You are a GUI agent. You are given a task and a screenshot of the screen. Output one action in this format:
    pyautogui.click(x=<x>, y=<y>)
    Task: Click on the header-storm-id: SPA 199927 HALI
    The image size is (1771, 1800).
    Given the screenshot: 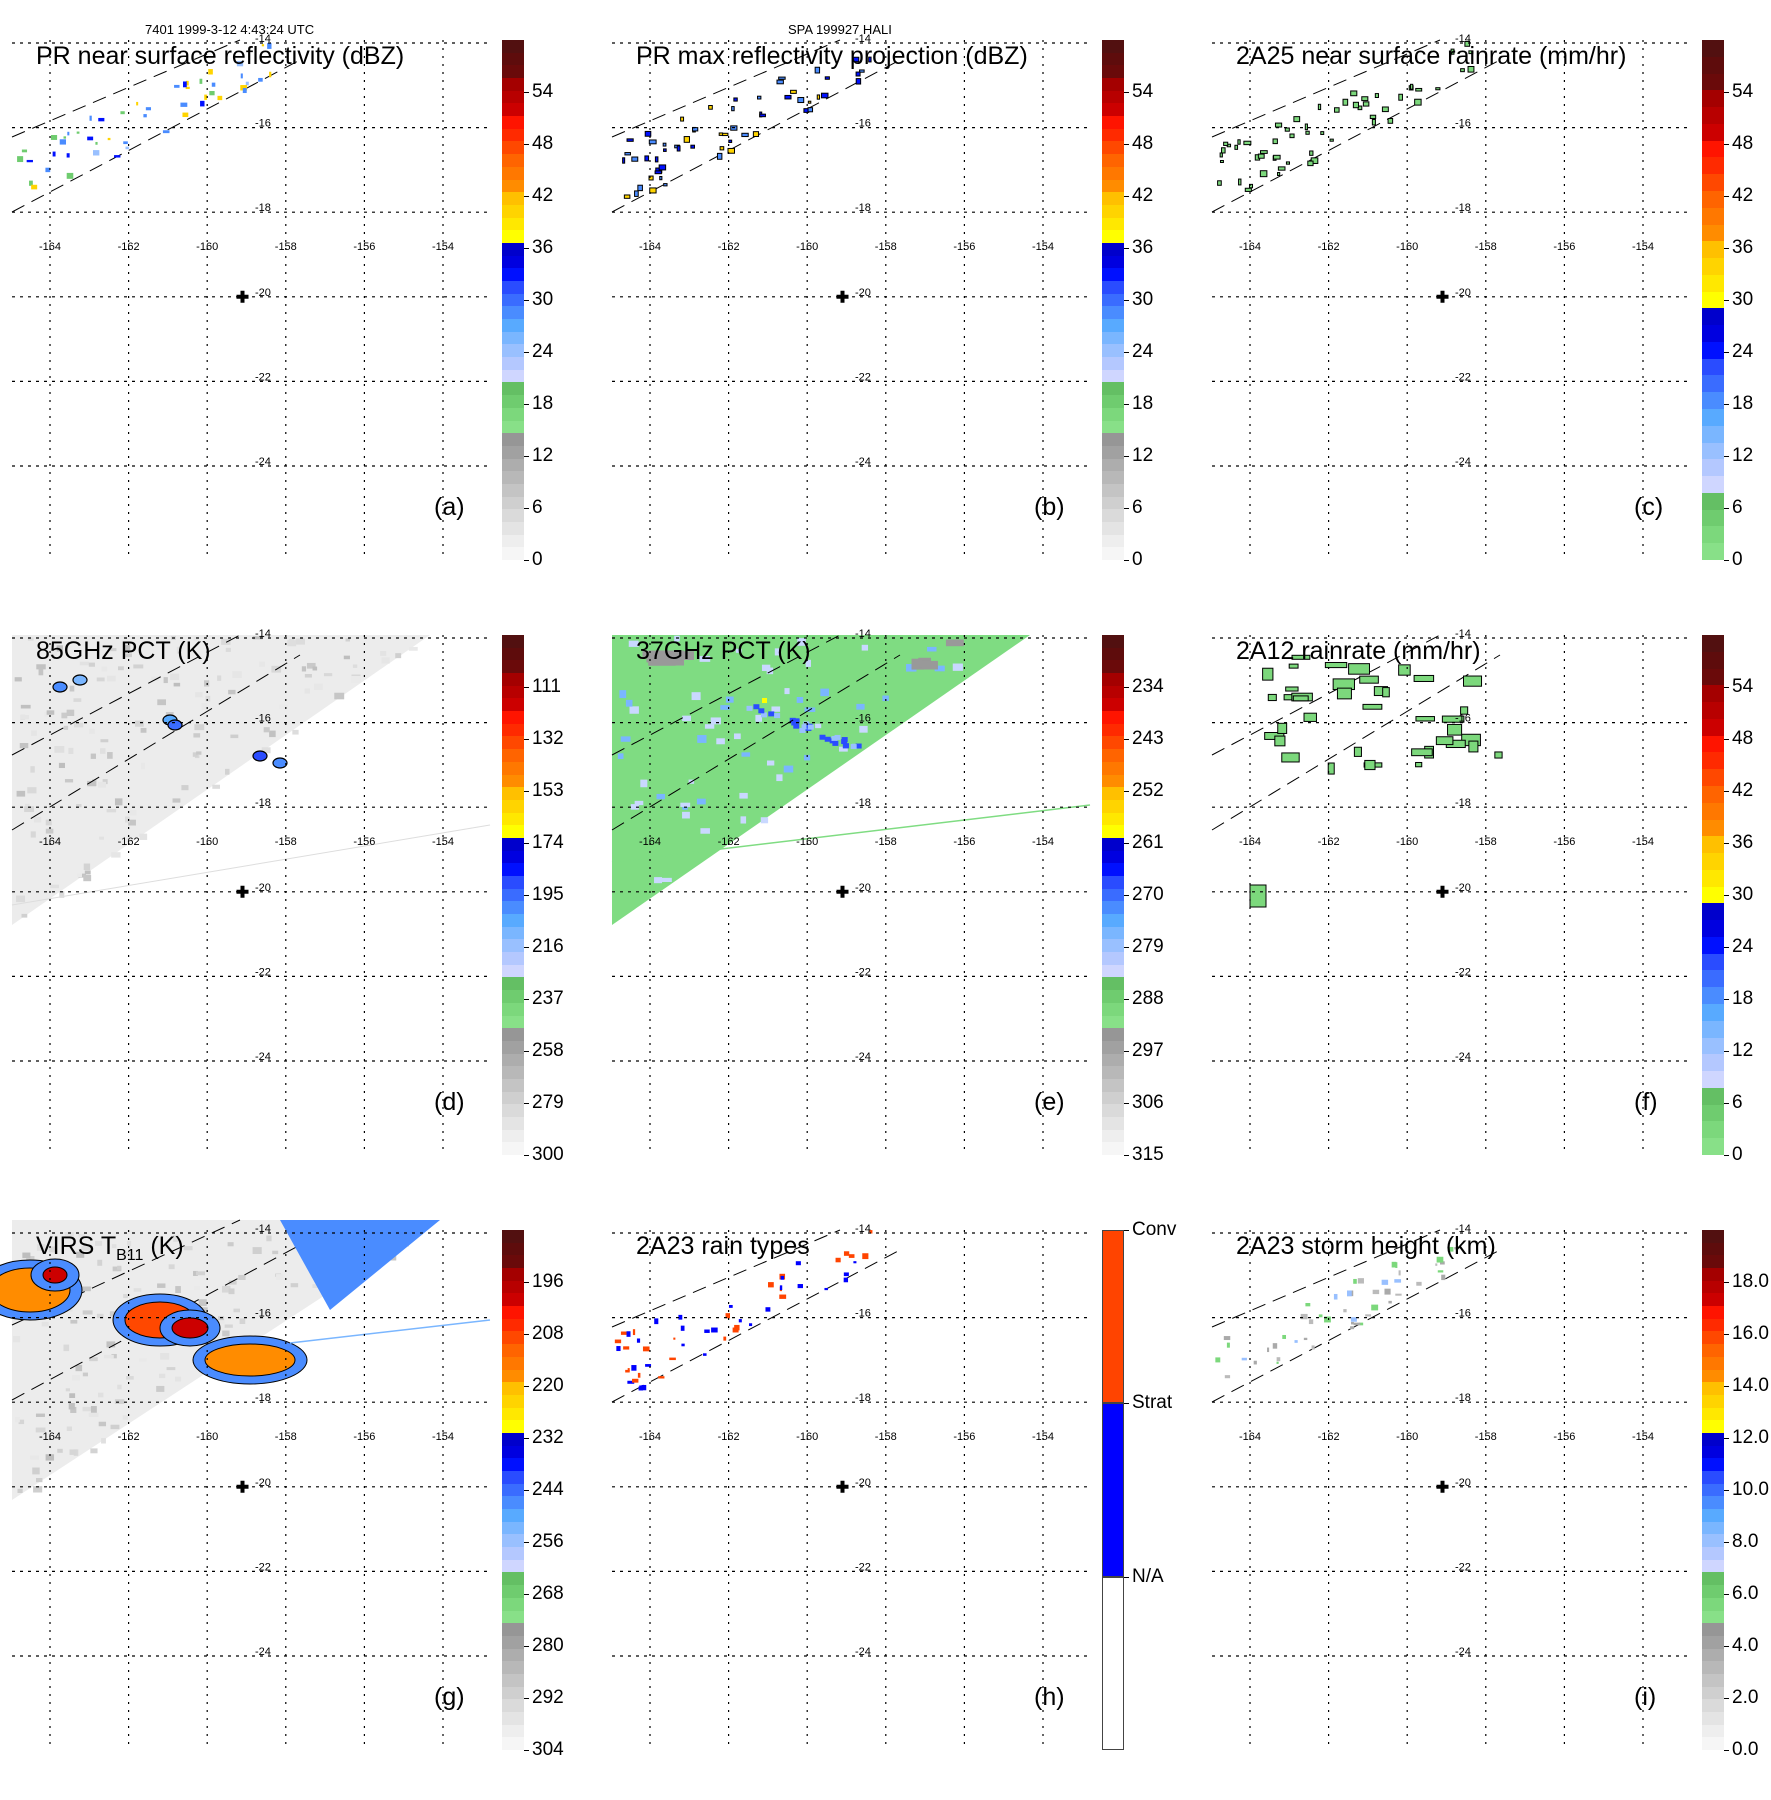 What is the action you would take?
    pyautogui.click(x=840, y=29)
    